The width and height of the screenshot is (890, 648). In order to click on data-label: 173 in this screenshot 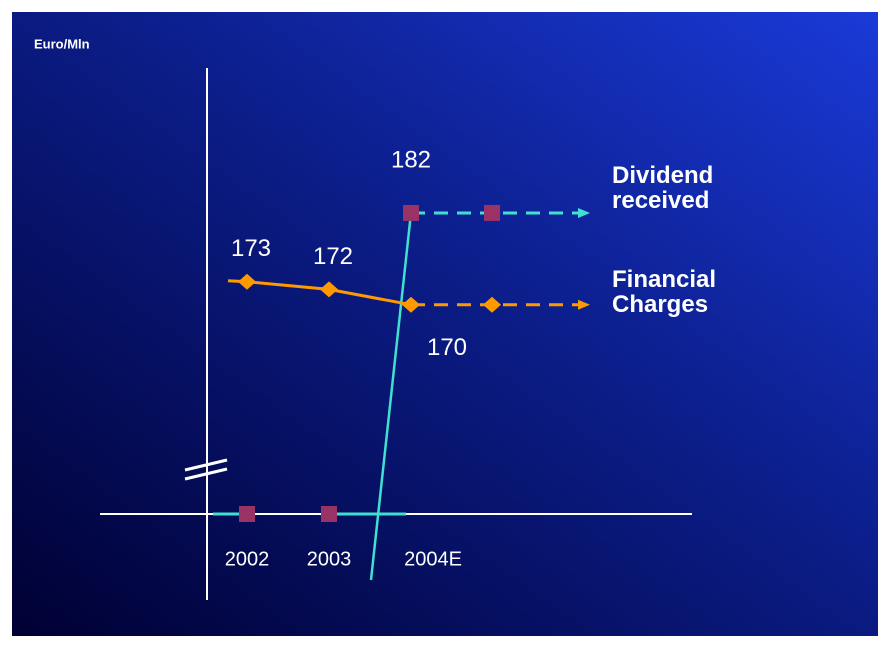, I will do `click(251, 248)`.